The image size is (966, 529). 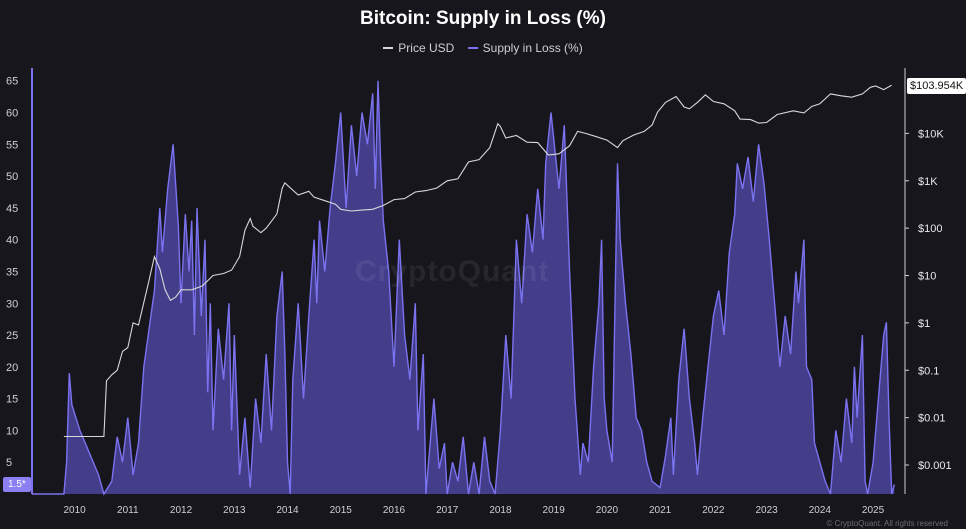 I want to click on y-left-tick-label: 55, so click(x=12, y=145).